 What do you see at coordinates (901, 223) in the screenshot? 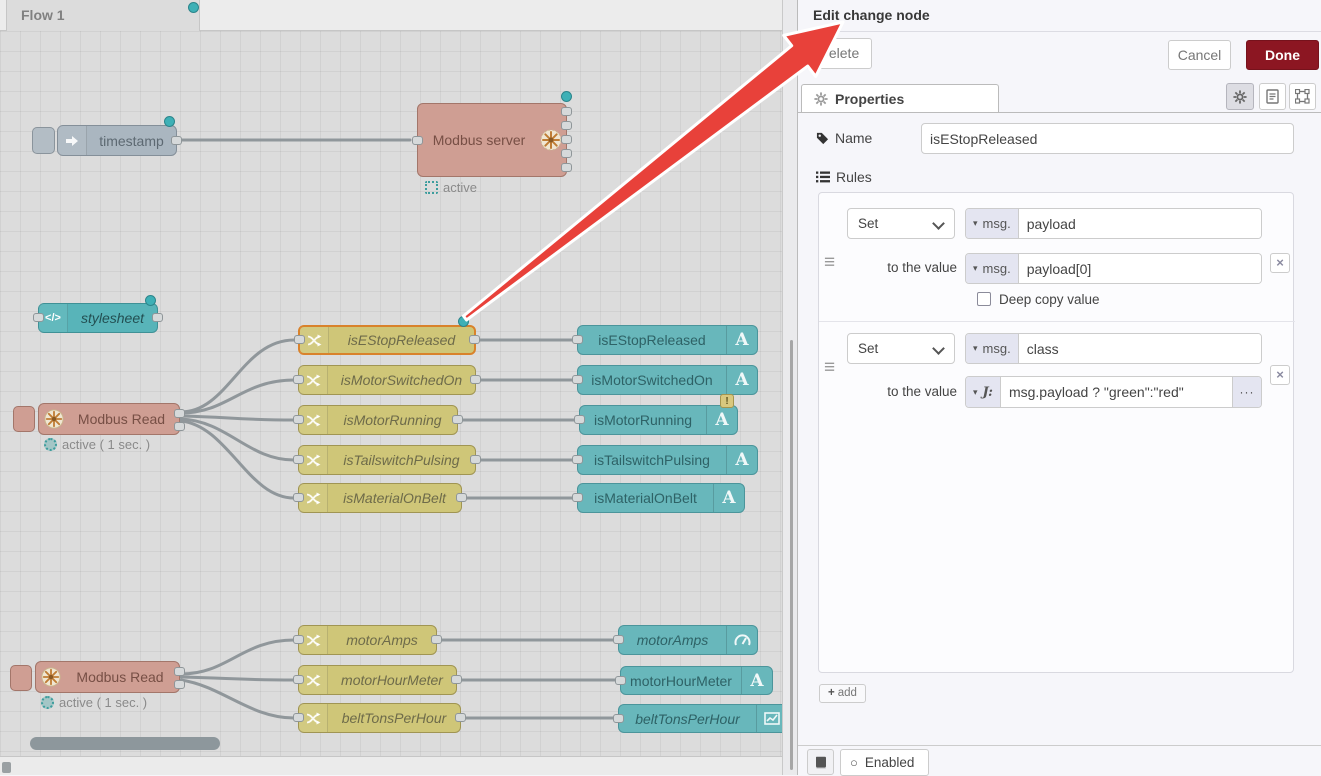
I see `rule1-action-select: Set` at bounding box center [901, 223].